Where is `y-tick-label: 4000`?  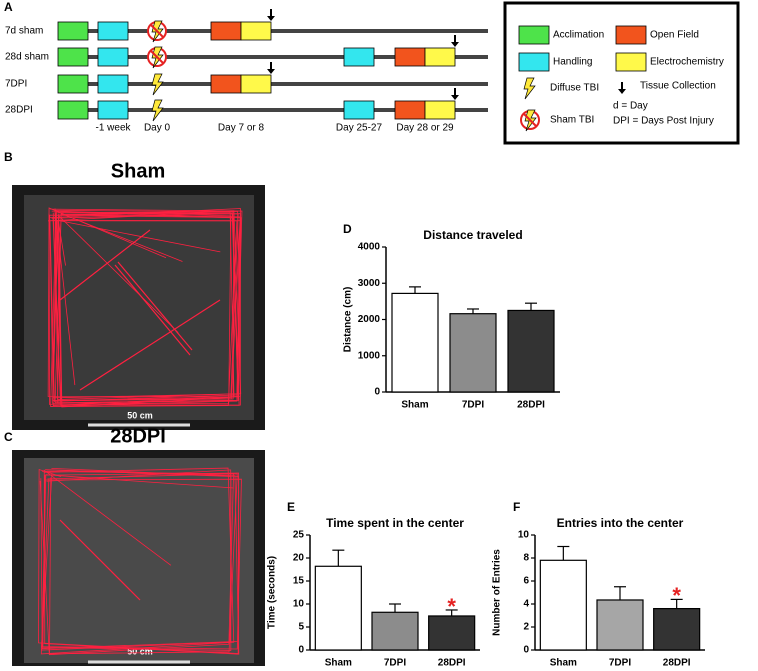 y-tick-label: 4000 is located at coordinates (369, 247).